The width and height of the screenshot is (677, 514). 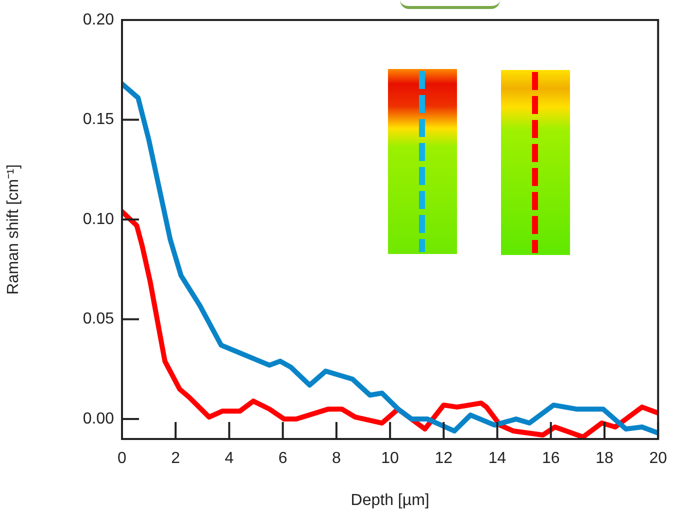 What do you see at coordinates (551, 459) in the screenshot?
I see `x-tick-label: 16` at bounding box center [551, 459].